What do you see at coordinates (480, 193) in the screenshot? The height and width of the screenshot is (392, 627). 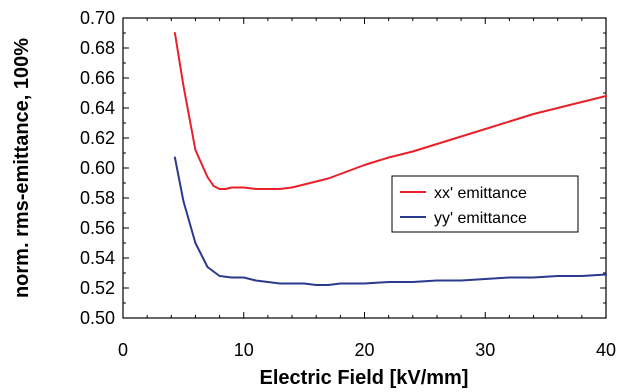 I see `legend-label: xx' emittance` at bounding box center [480, 193].